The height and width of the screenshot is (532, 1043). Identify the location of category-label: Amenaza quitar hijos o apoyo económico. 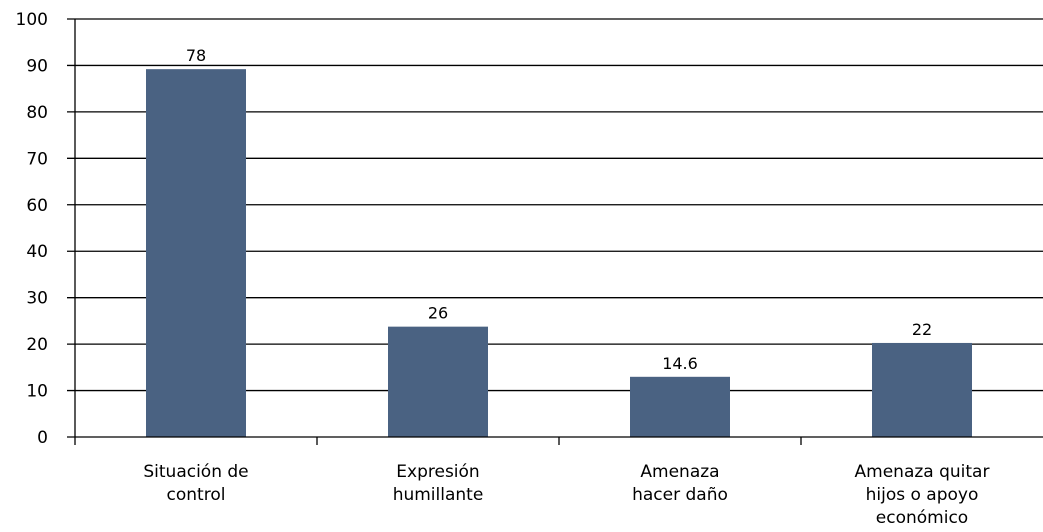
(922, 495).